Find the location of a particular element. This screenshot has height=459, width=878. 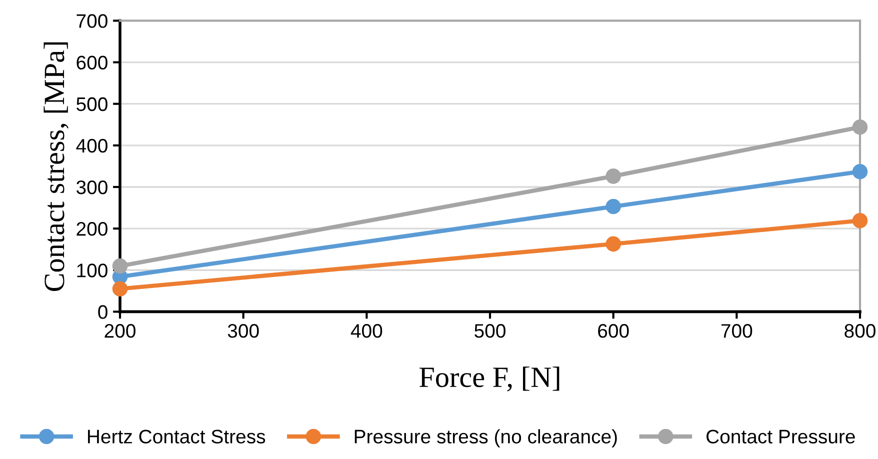

y-tick-label: 500 is located at coordinates (92, 104).